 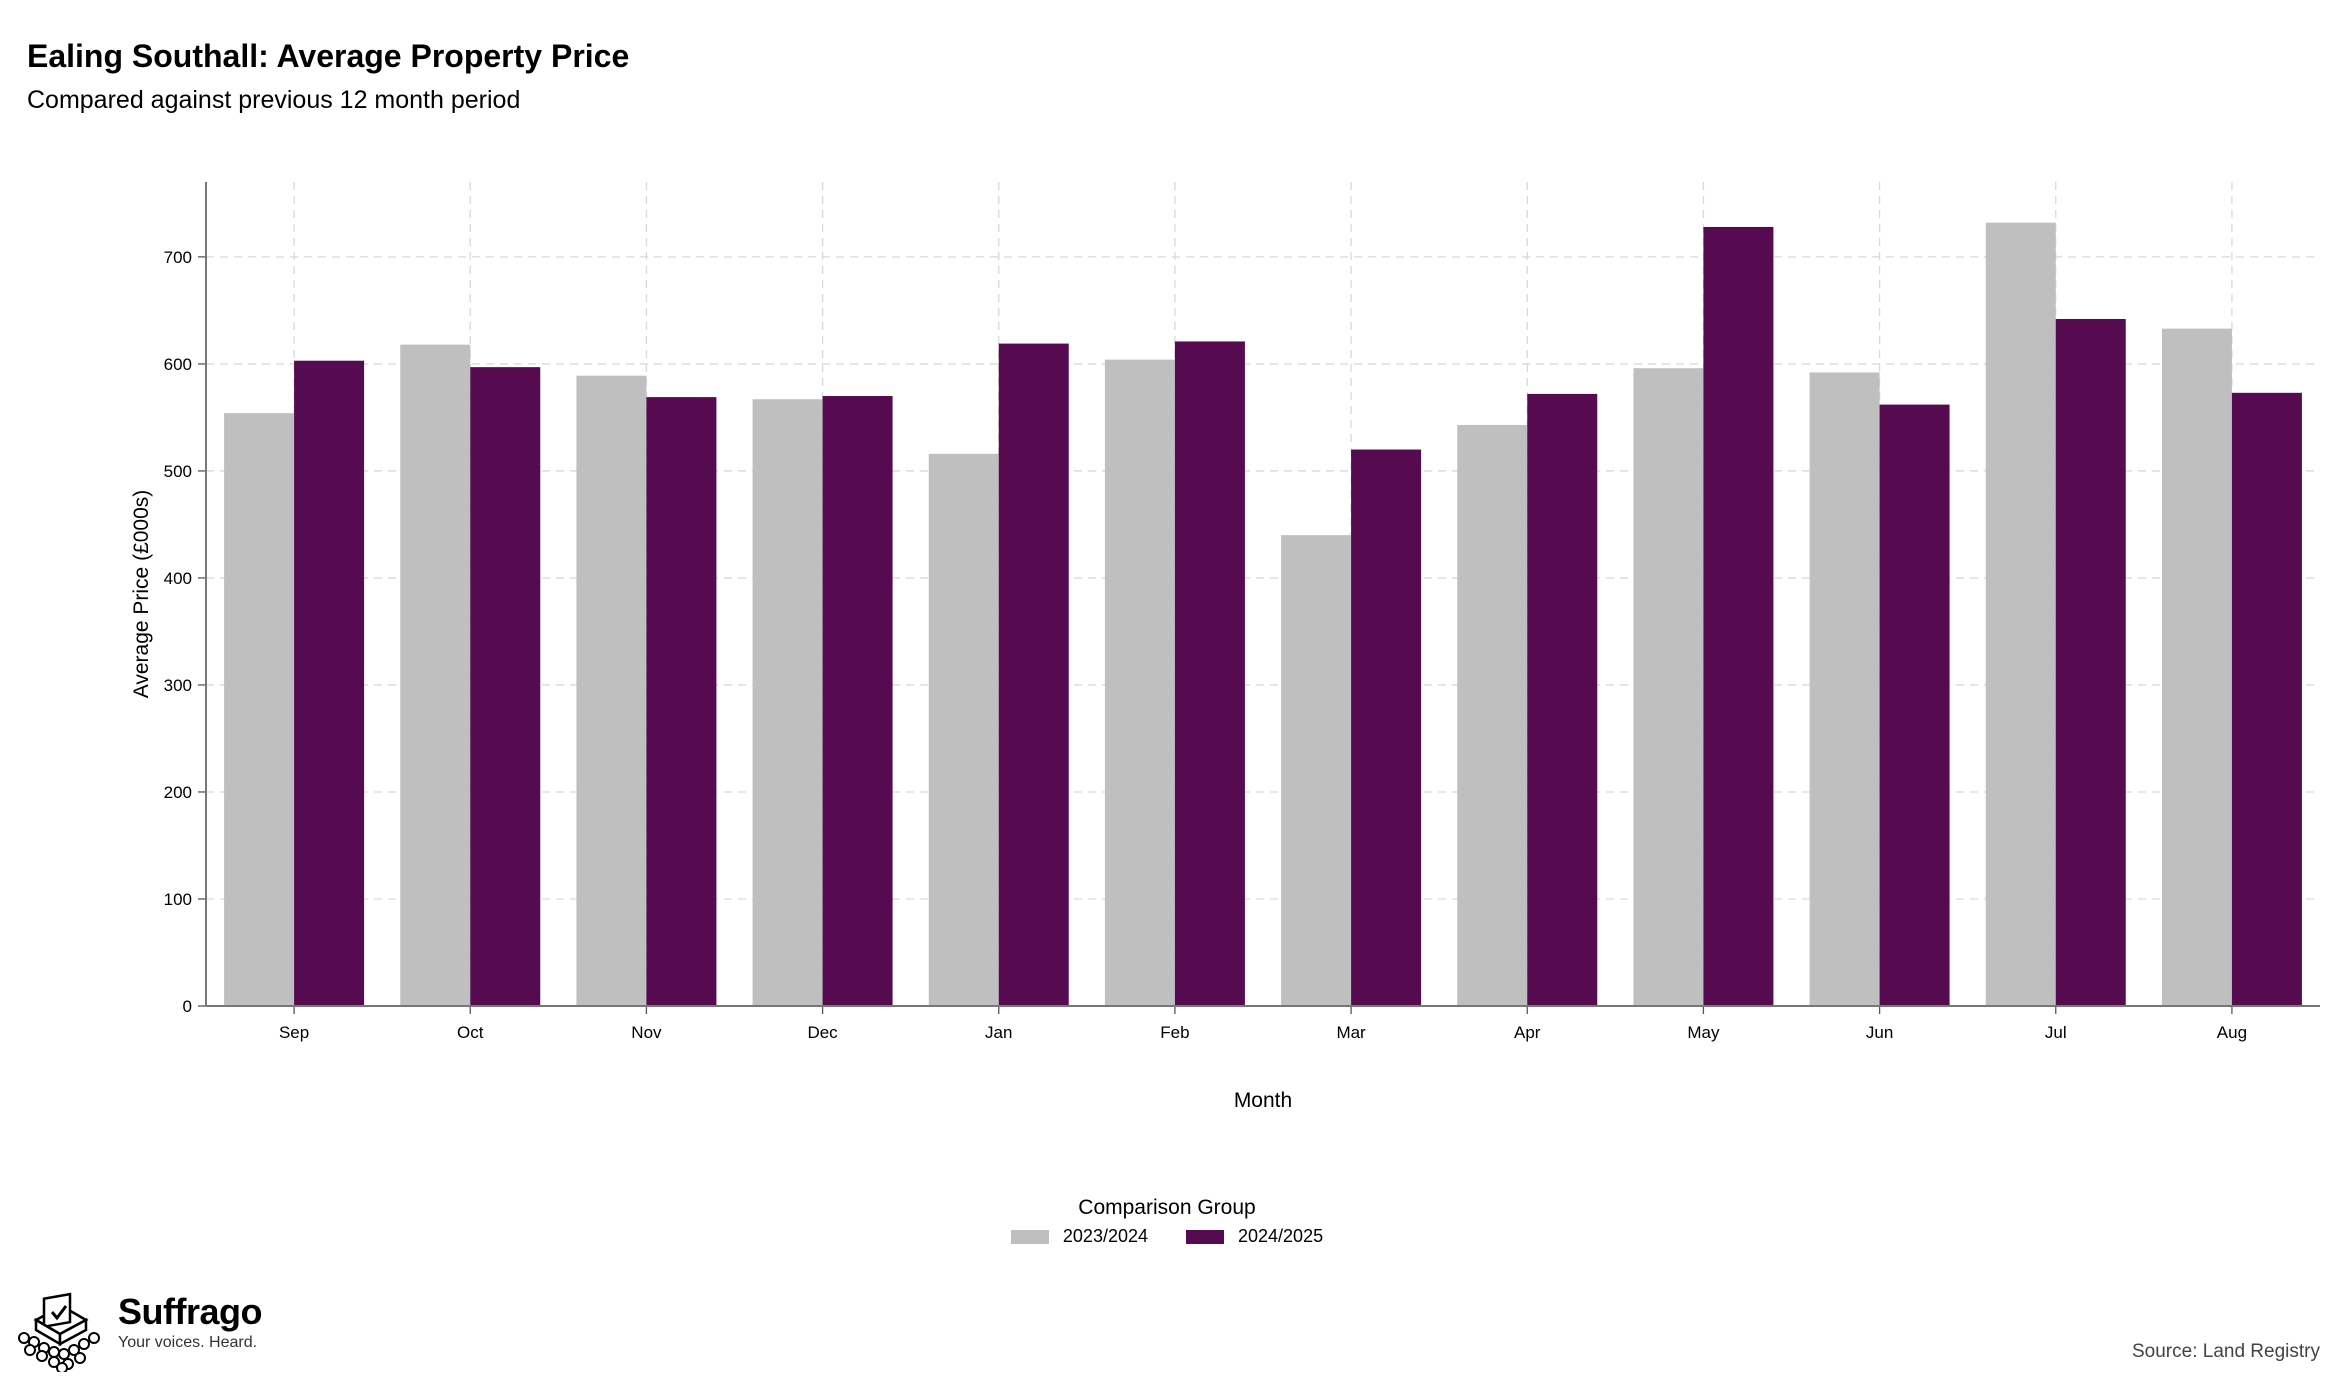 I want to click on x-tick-label: Mar, so click(x=1351, y=1032).